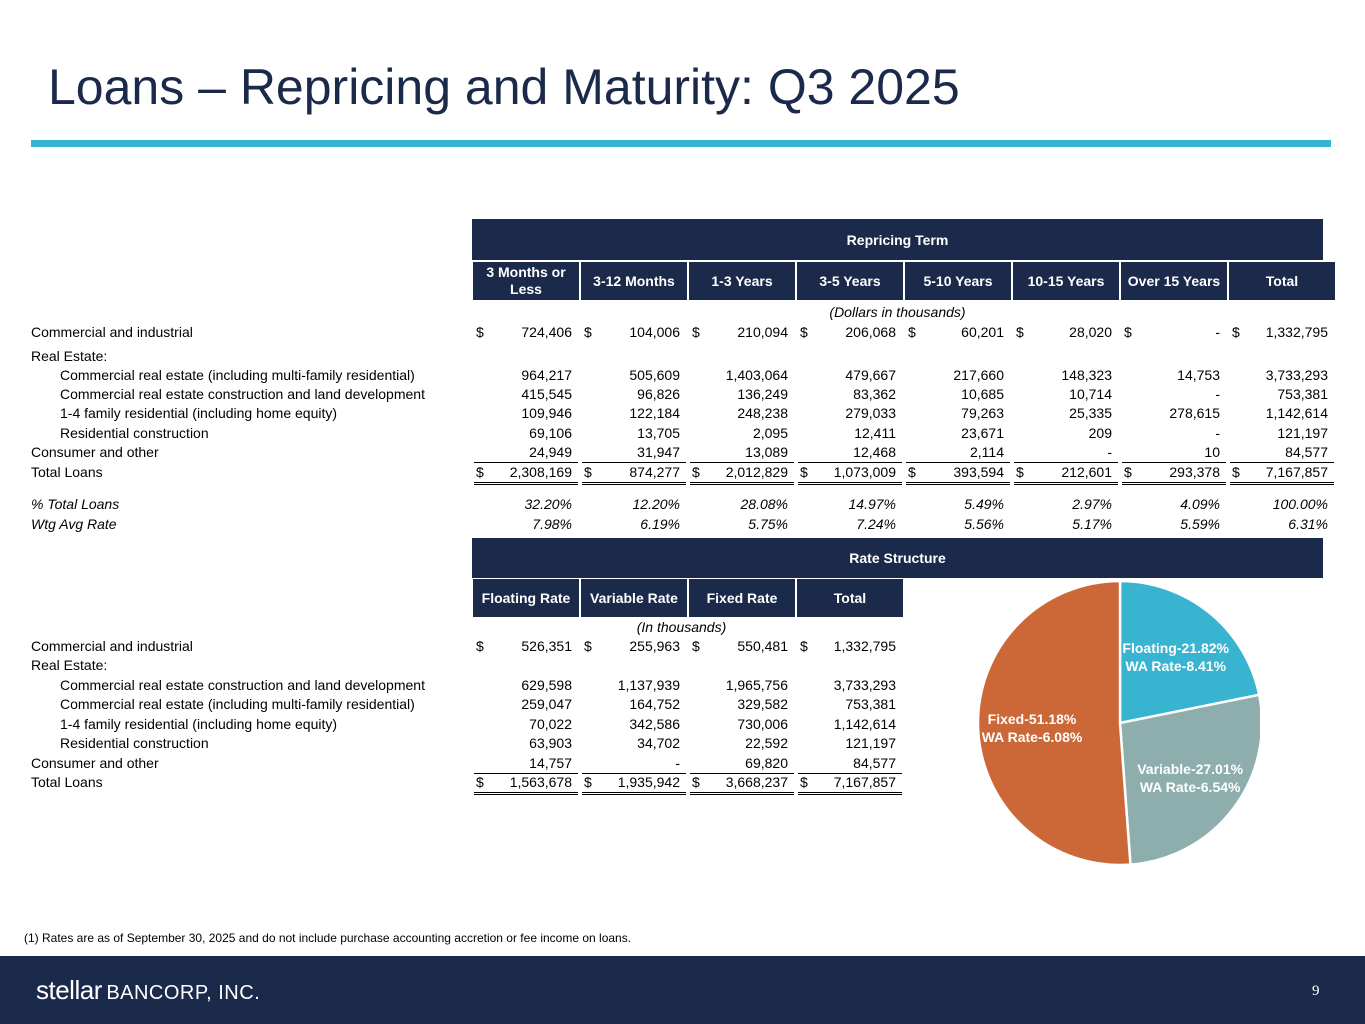  What do you see at coordinates (540, 472) in the screenshot?
I see `cell-value: 2,308,169` at bounding box center [540, 472].